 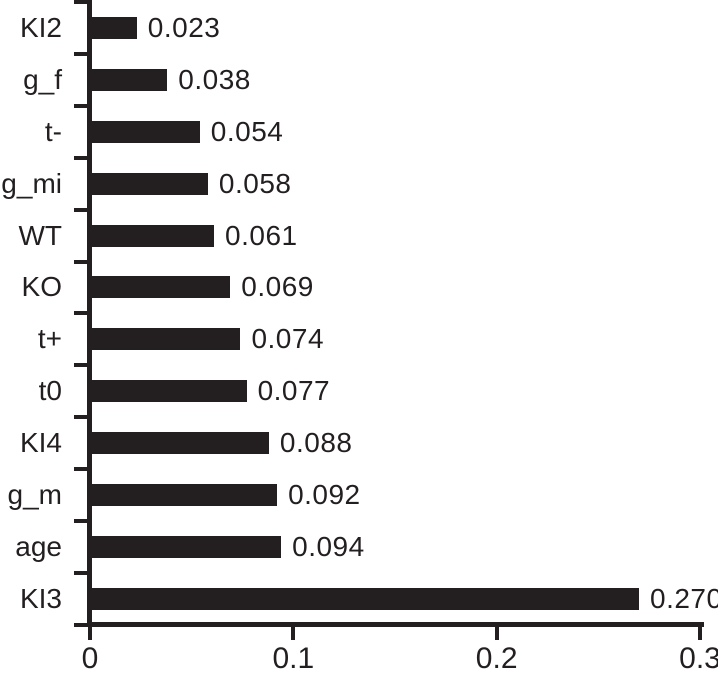 What do you see at coordinates (184, 27) in the screenshot?
I see `value-label: 0.023` at bounding box center [184, 27].